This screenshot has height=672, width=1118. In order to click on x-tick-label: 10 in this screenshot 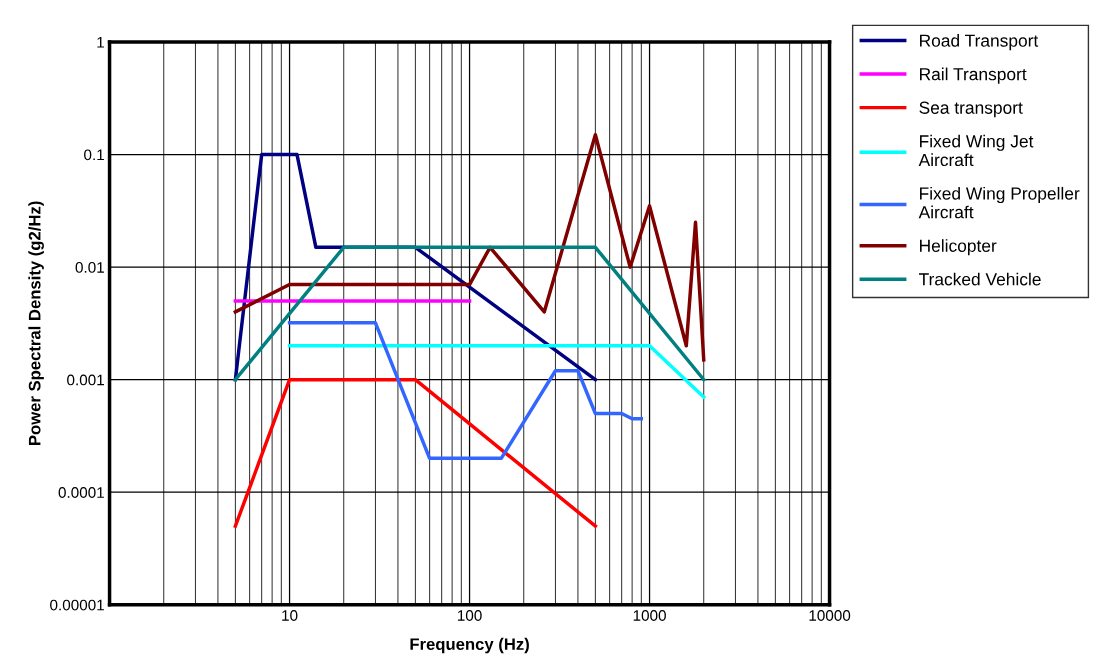, I will do `click(290, 615)`.